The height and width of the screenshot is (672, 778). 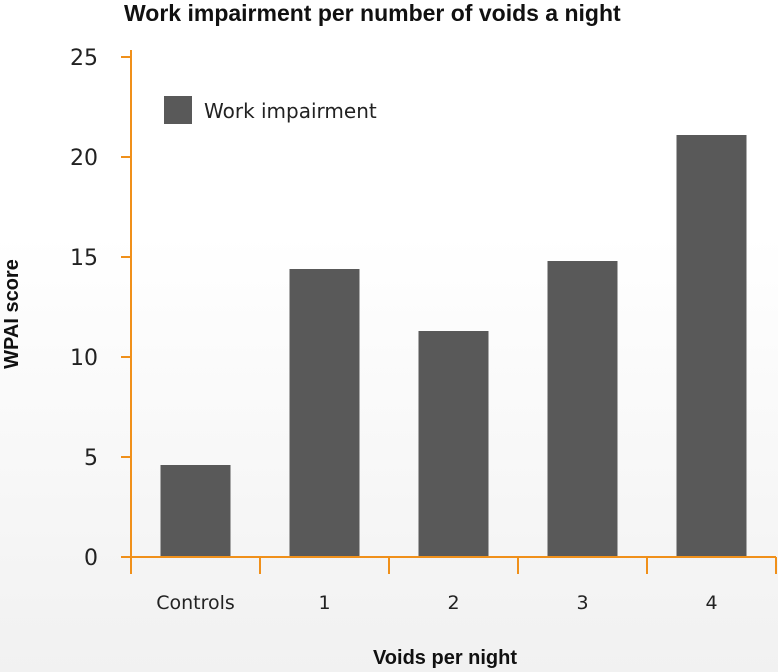 I want to click on y-tick-label: 20, so click(x=84, y=158).